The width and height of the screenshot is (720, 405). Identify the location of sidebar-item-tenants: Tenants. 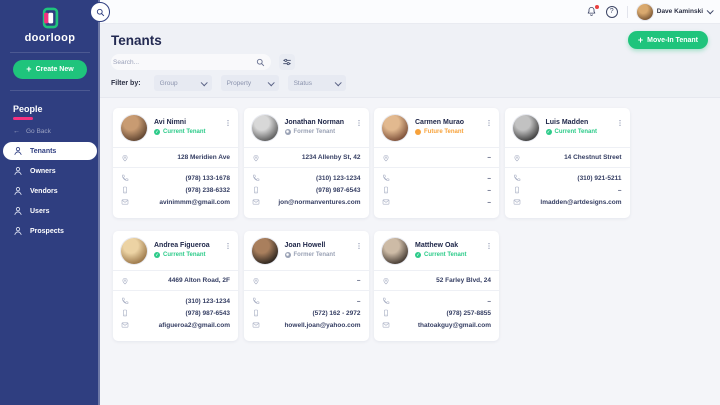
(50, 151).